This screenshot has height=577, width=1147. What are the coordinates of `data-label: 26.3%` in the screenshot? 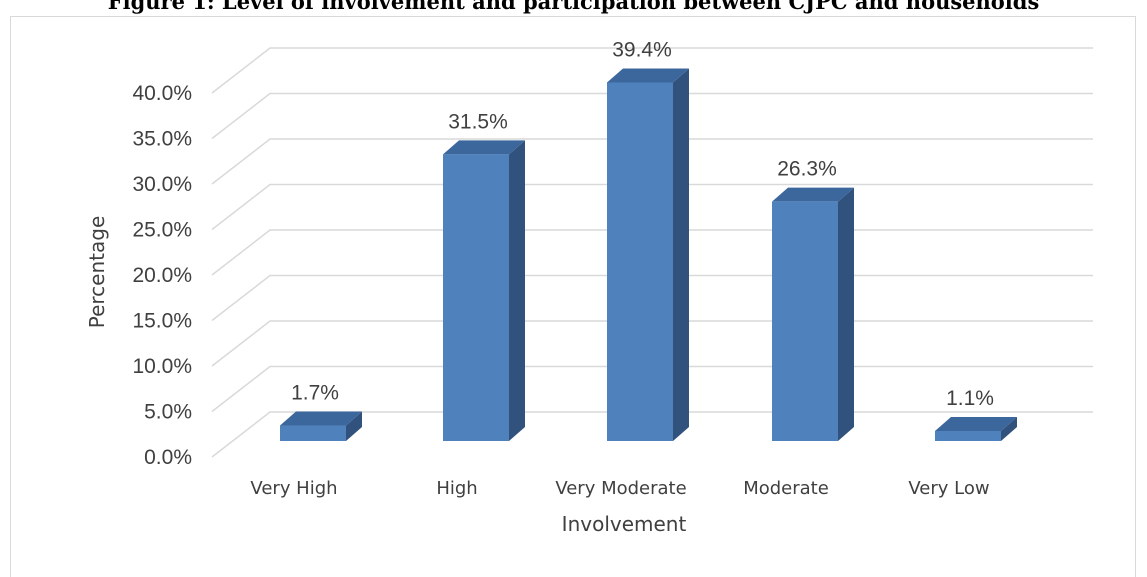 It's located at (807, 169).